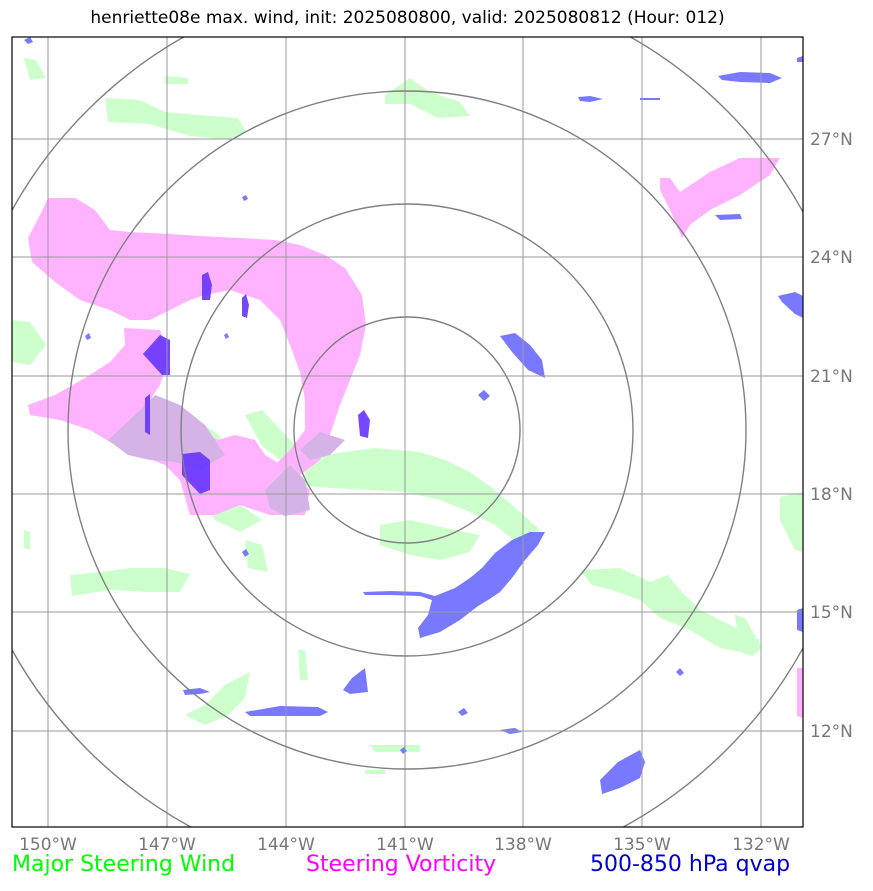 The width and height of the screenshot is (873, 891). I want to click on x-tick-label: 141°W, so click(405, 845).